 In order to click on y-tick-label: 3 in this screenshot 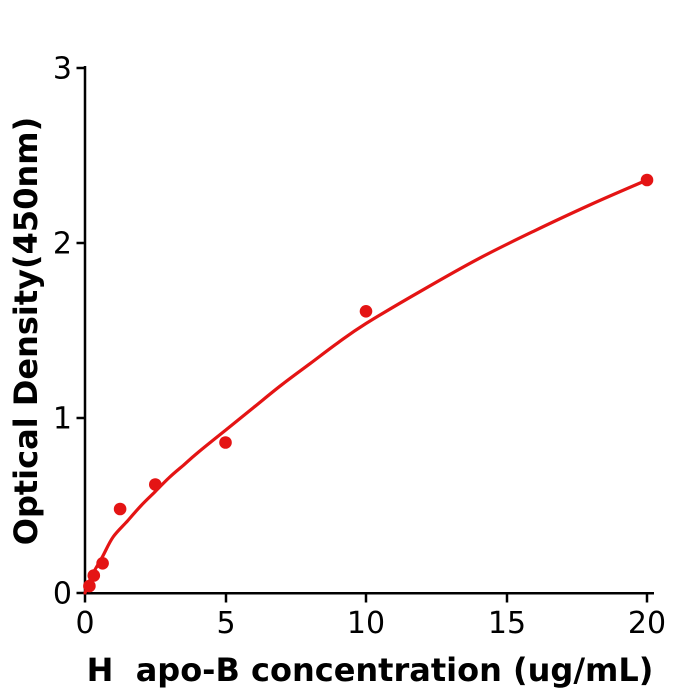, I will do `click(62, 69)`.